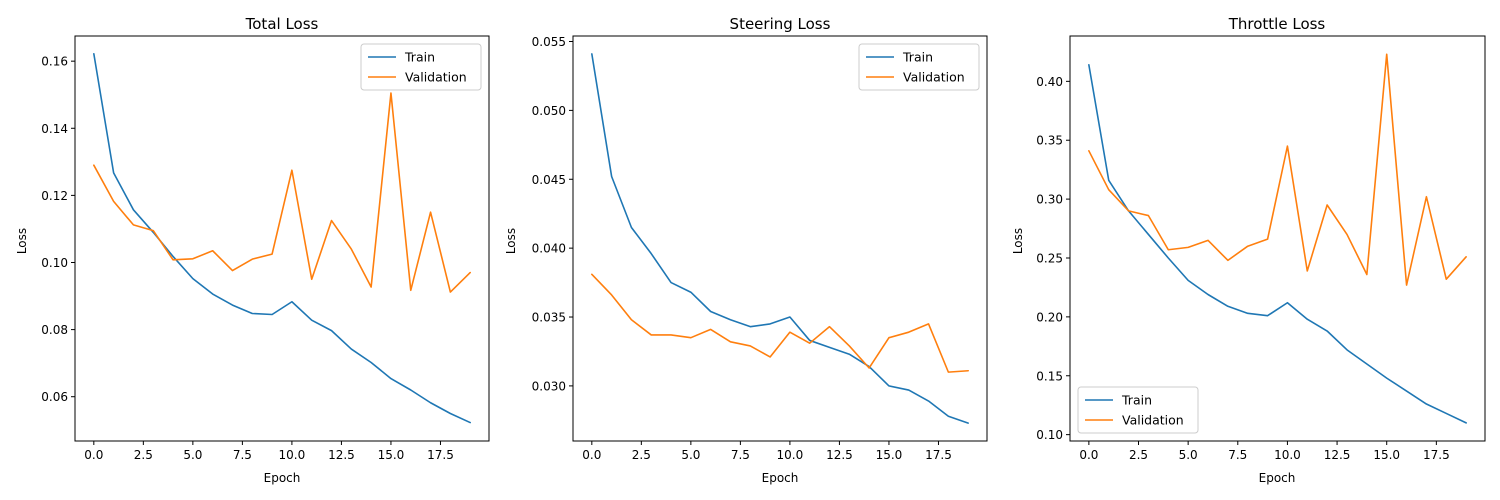 This screenshot has height=500, width=1500. What do you see at coordinates (1049, 141) in the screenshot?
I see `y-tick-label: 0.35` at bounding box center [1049, 141].